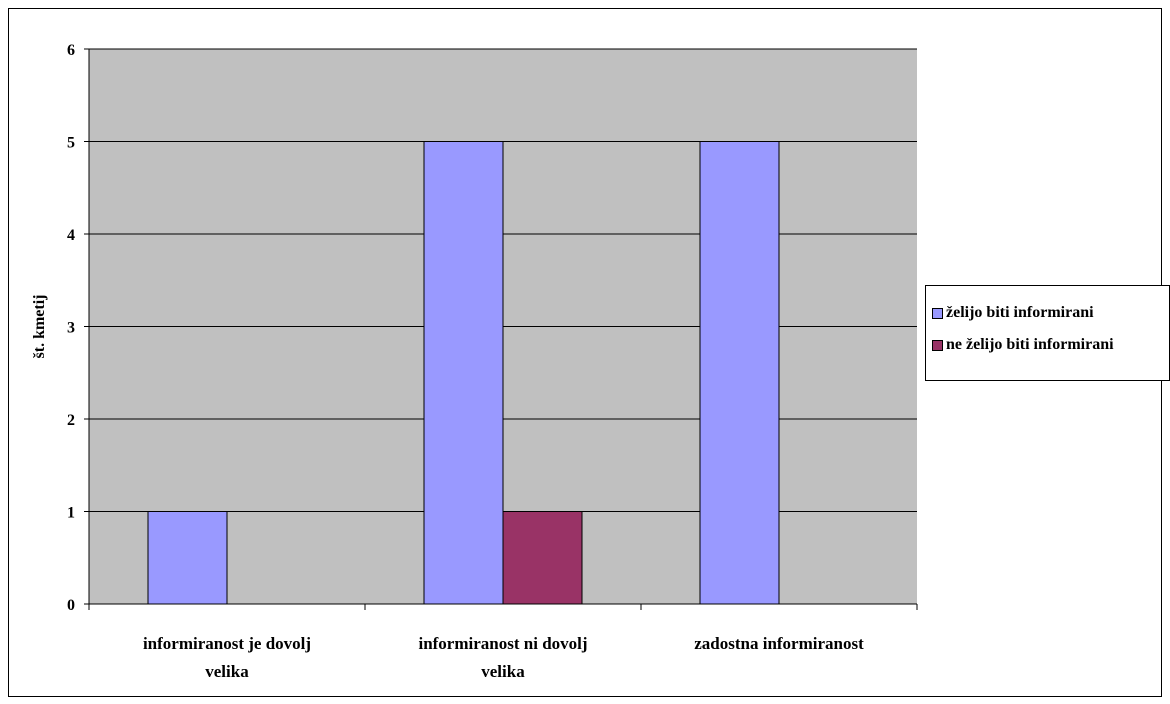 The width and height of the screenshot is (1170, 704). What do you see at coordinates (779, 643) in the screenshot?
I see `x-category-label: zadostna informiranost` at bounding box center [779, 643].